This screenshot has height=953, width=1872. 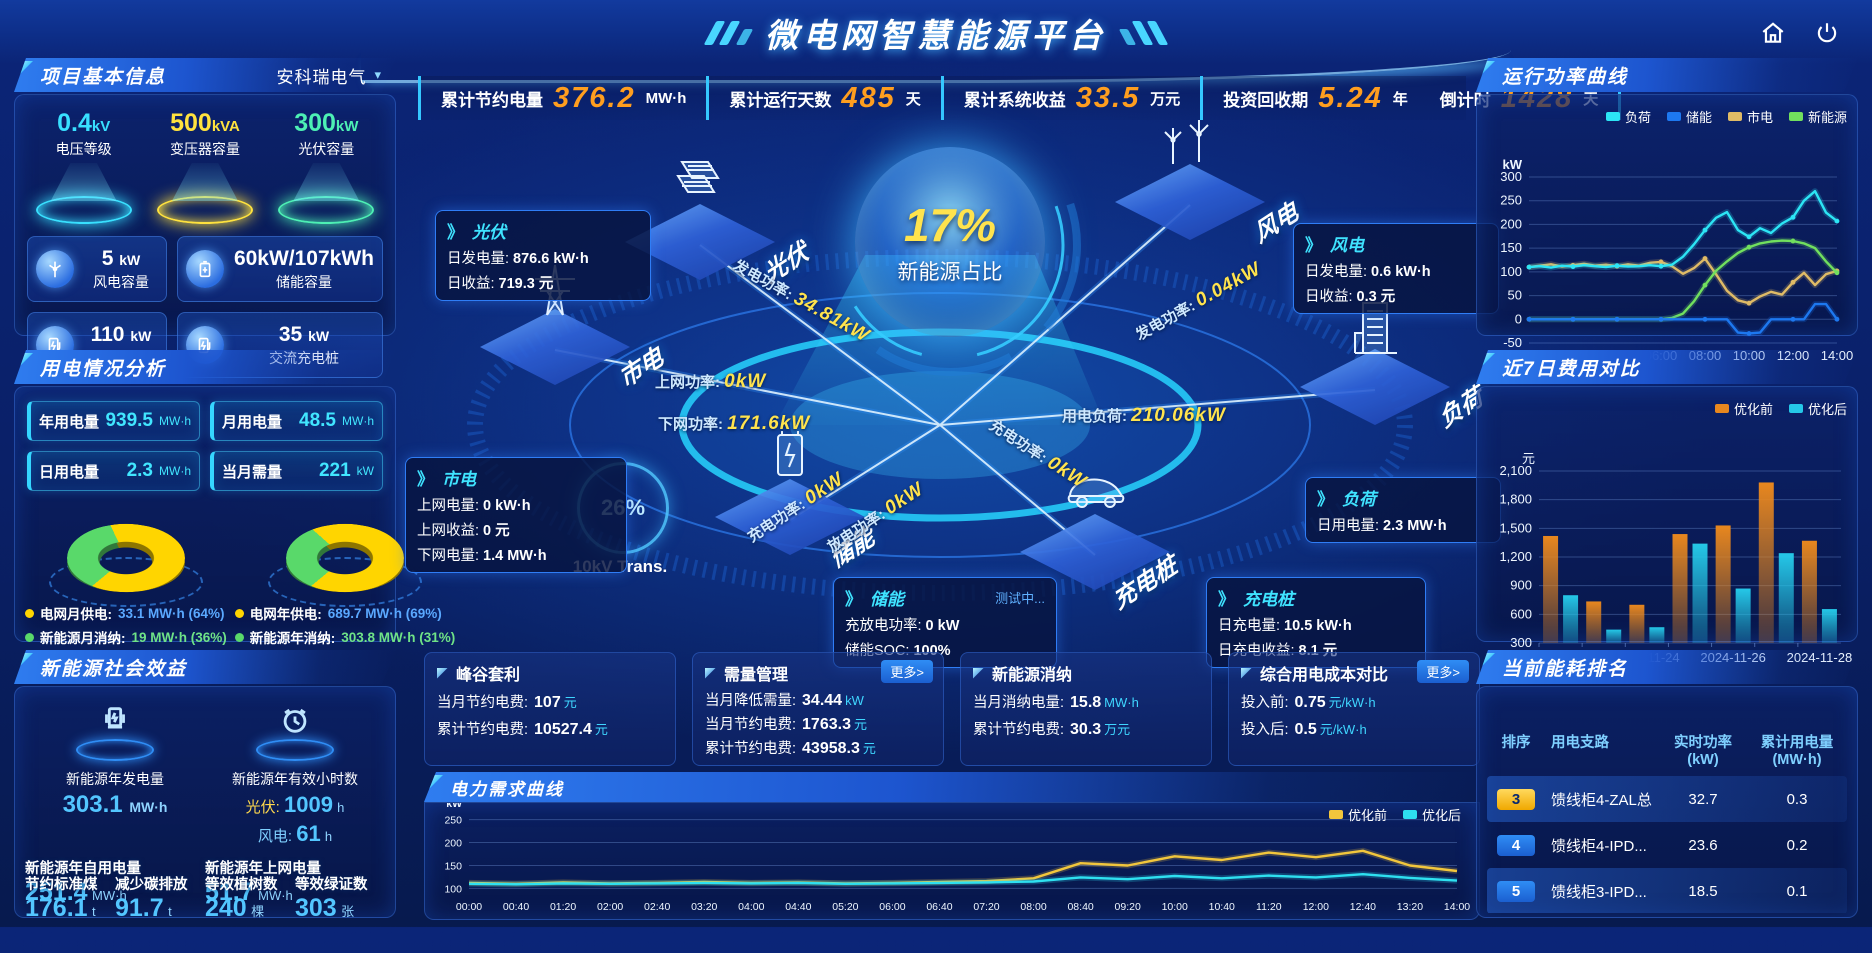 What do you see at coordinates (205, 367) in the screenshot?
I see `usage-analysis-header: 用电情况分析` at bounding box center [205, 367].